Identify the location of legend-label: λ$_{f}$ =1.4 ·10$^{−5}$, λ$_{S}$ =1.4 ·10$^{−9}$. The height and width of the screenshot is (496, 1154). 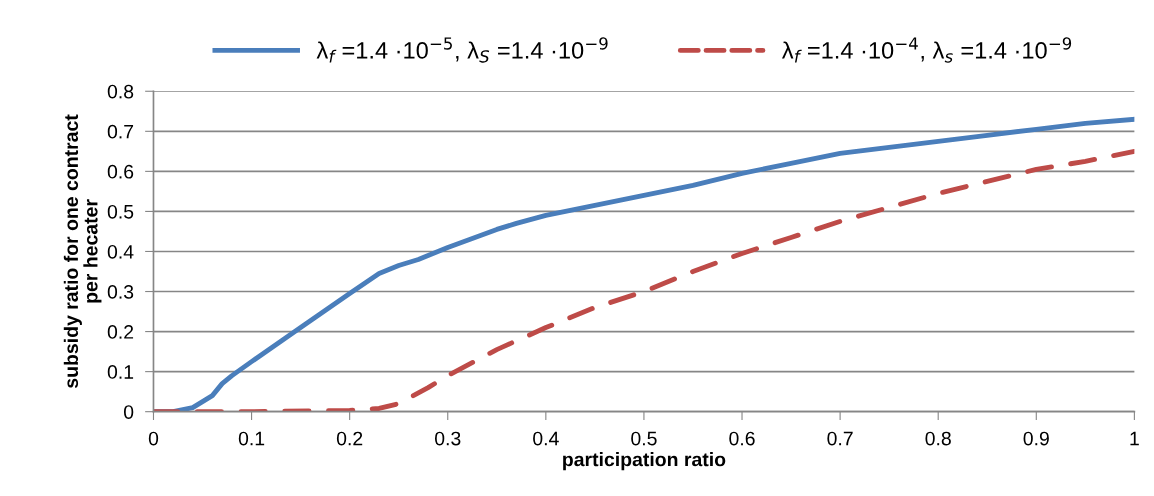
(462, 50).